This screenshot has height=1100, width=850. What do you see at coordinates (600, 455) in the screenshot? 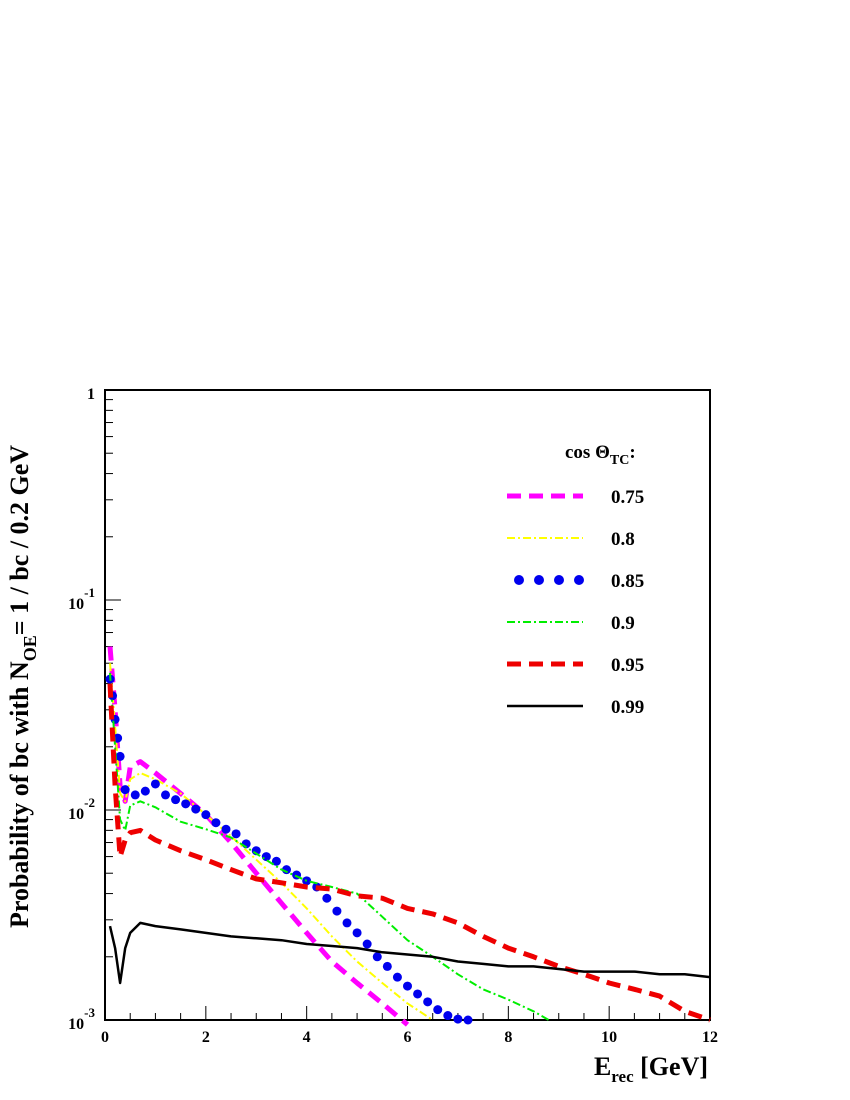
I see `legend-title: cos ΘTC:` at bounding box center [600, 455].